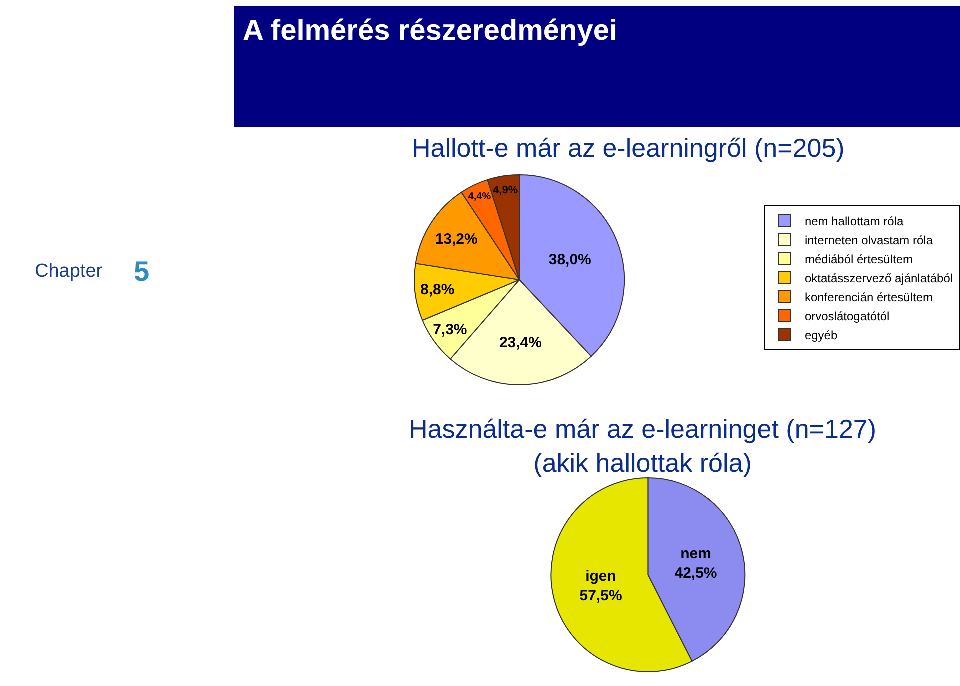  What do you see at coordinates (696, 573) in the screenshot?
I see `data-label: 42,5%` at bounding box center [696, 573].